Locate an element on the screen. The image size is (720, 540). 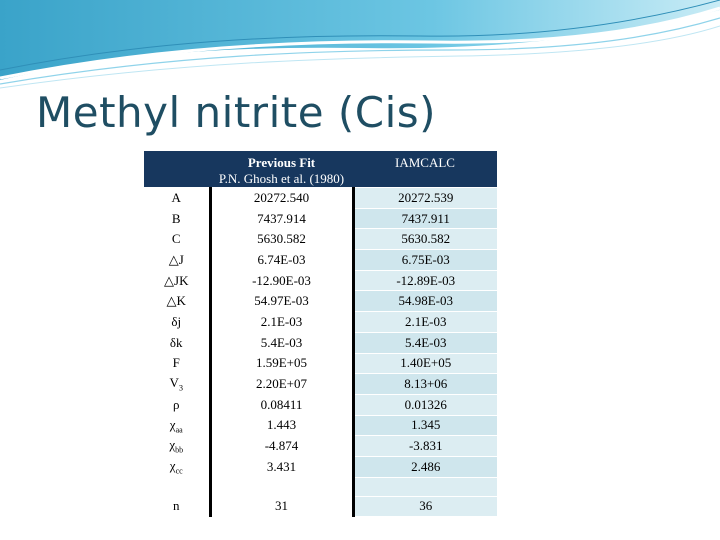
param-subscript: bb is located at coordinates (179, 450).